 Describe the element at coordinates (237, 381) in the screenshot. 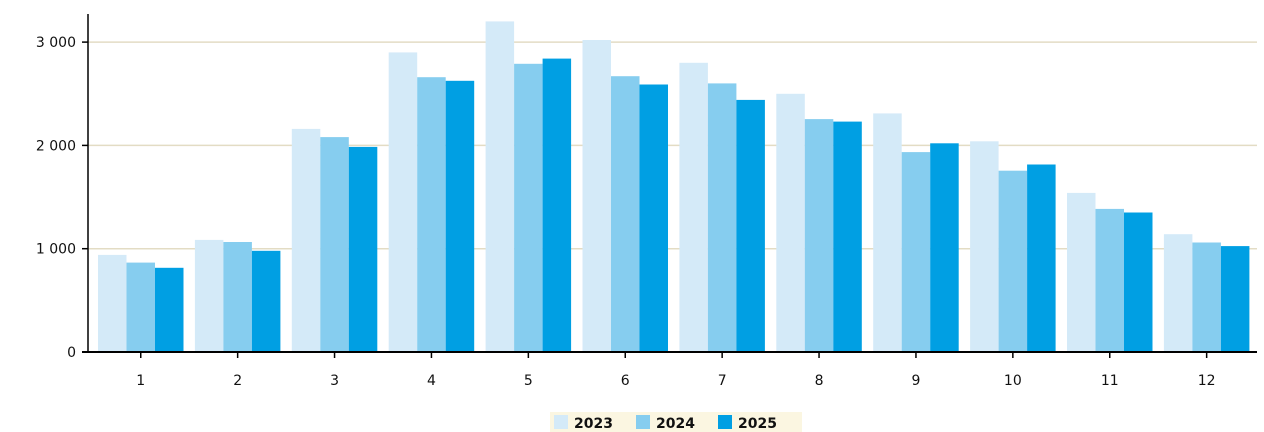

I see `x-tick-label: 2` at that location.